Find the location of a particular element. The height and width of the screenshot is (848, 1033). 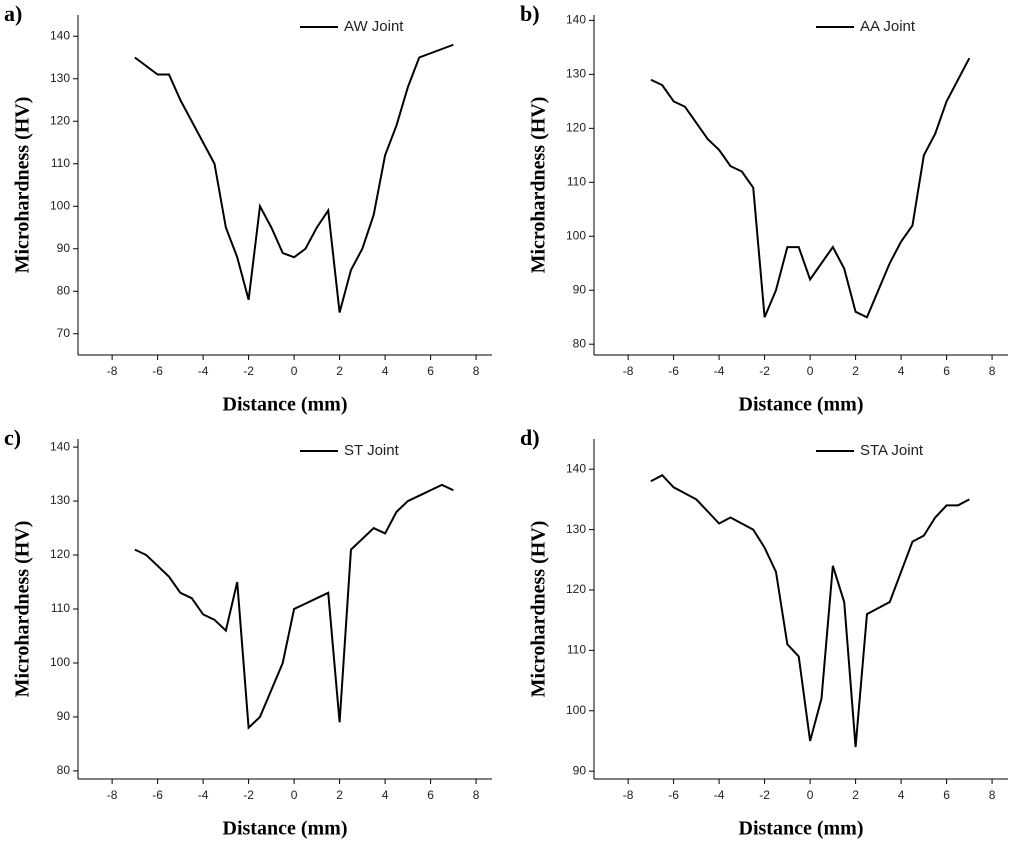

legend-label: AW Joint is located at coordinates (374, 26).